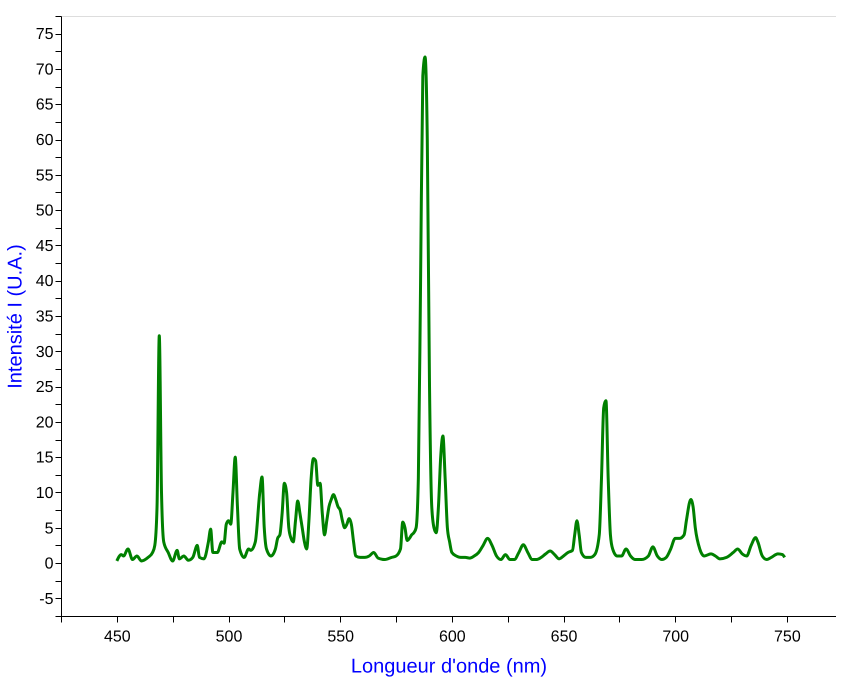 This screenshot has height=687, width=861. I want to click on y-tick-label: 40, so click(45, 281).